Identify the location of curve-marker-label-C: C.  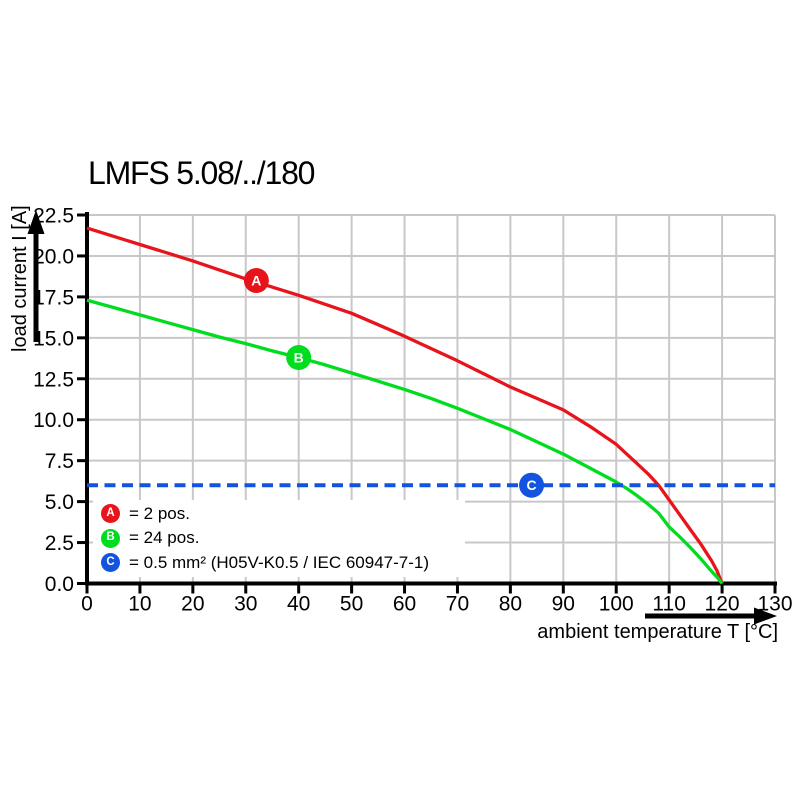
(531, 485).